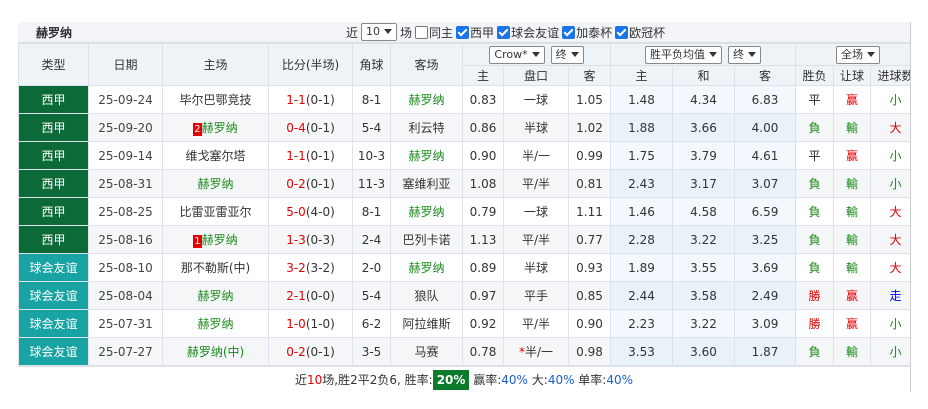  I want to click on filter-option: 同主, so click(434, 32).